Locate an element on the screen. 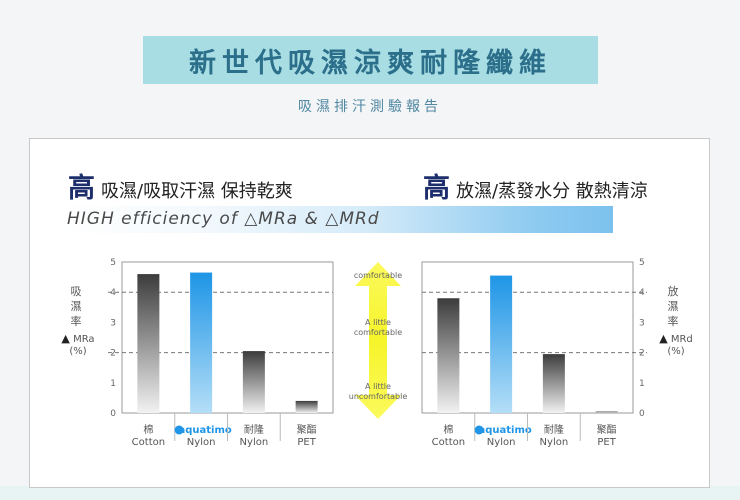 This screenshot has height=500, width=740. left-axis-label-char: 濕 is located at coordinates (76, 306).